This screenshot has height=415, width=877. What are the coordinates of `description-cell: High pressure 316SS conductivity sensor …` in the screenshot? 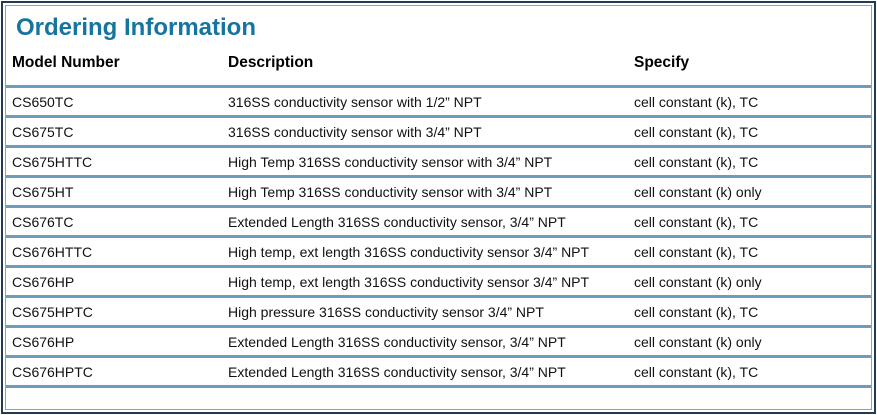 It's located at (431, 312).